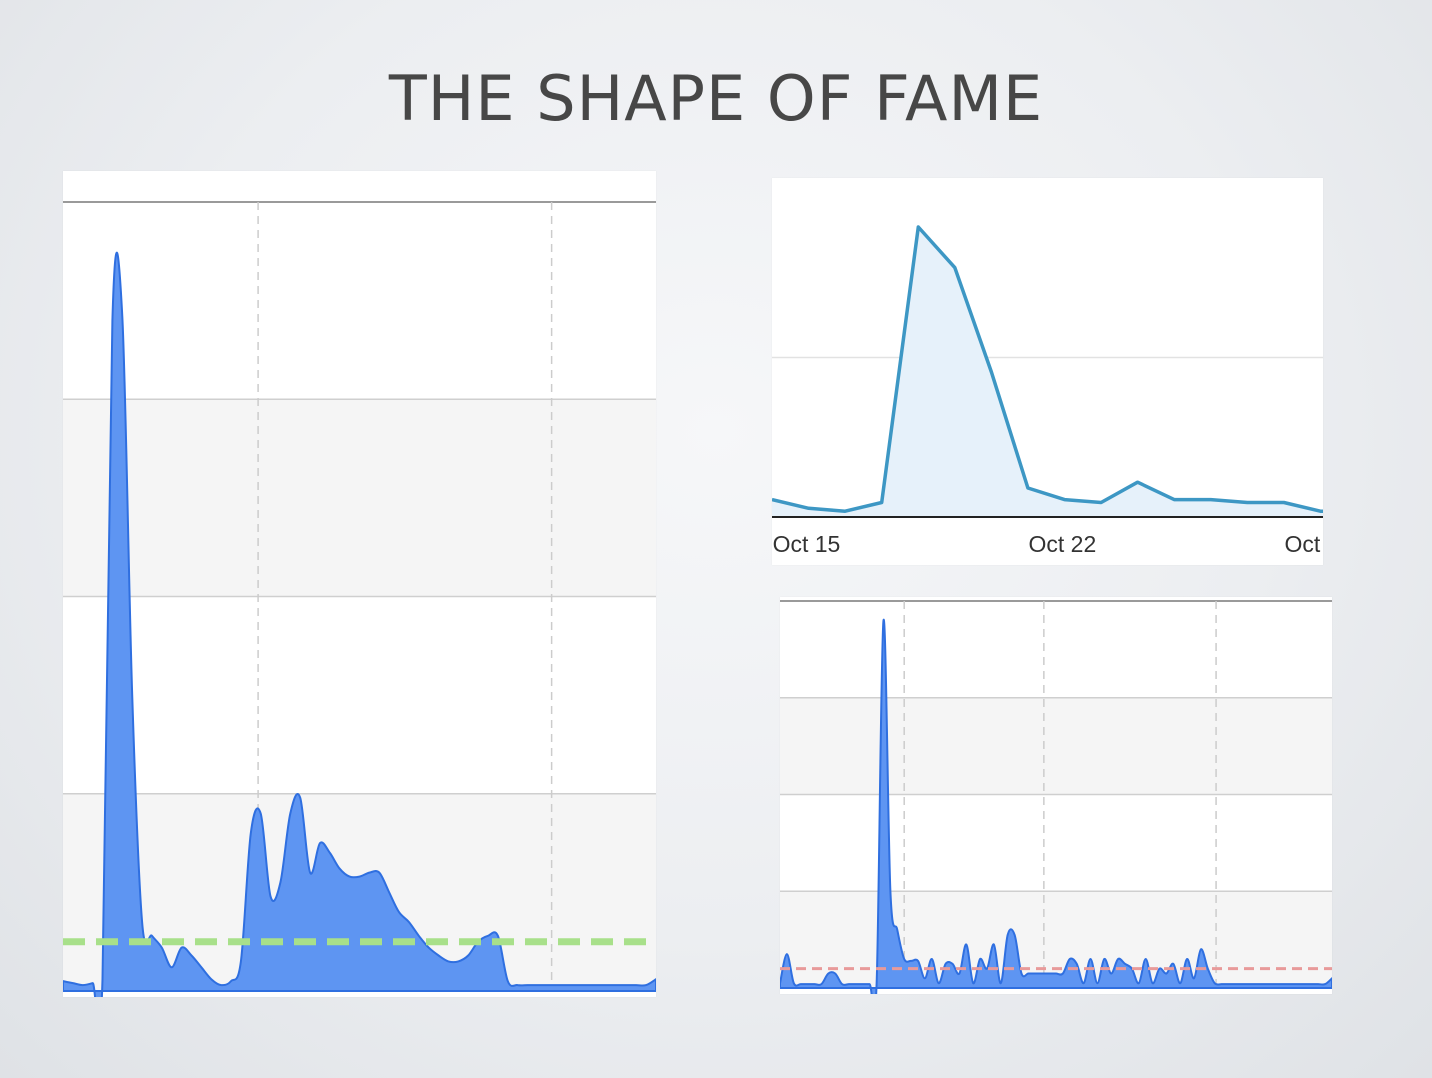 The image size is (1432, 1078). I want to click on trends-chart-bottom-right-svg, so click(1056, 797).